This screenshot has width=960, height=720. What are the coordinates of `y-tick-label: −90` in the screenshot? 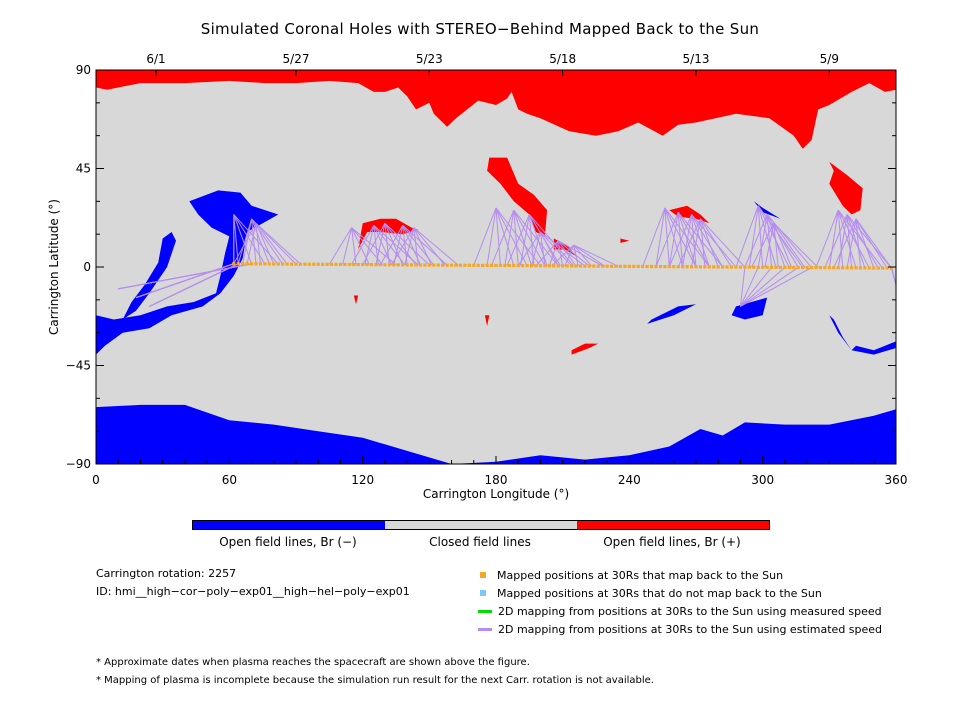 It's located at (78, 464).